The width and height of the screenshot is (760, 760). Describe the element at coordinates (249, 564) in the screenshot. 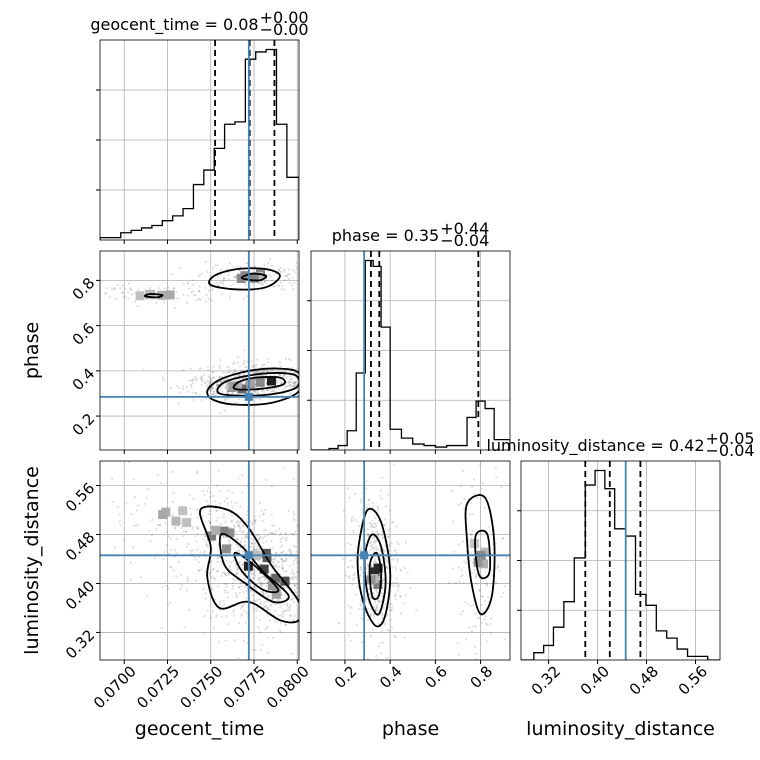

I see `contour-line` at that location.